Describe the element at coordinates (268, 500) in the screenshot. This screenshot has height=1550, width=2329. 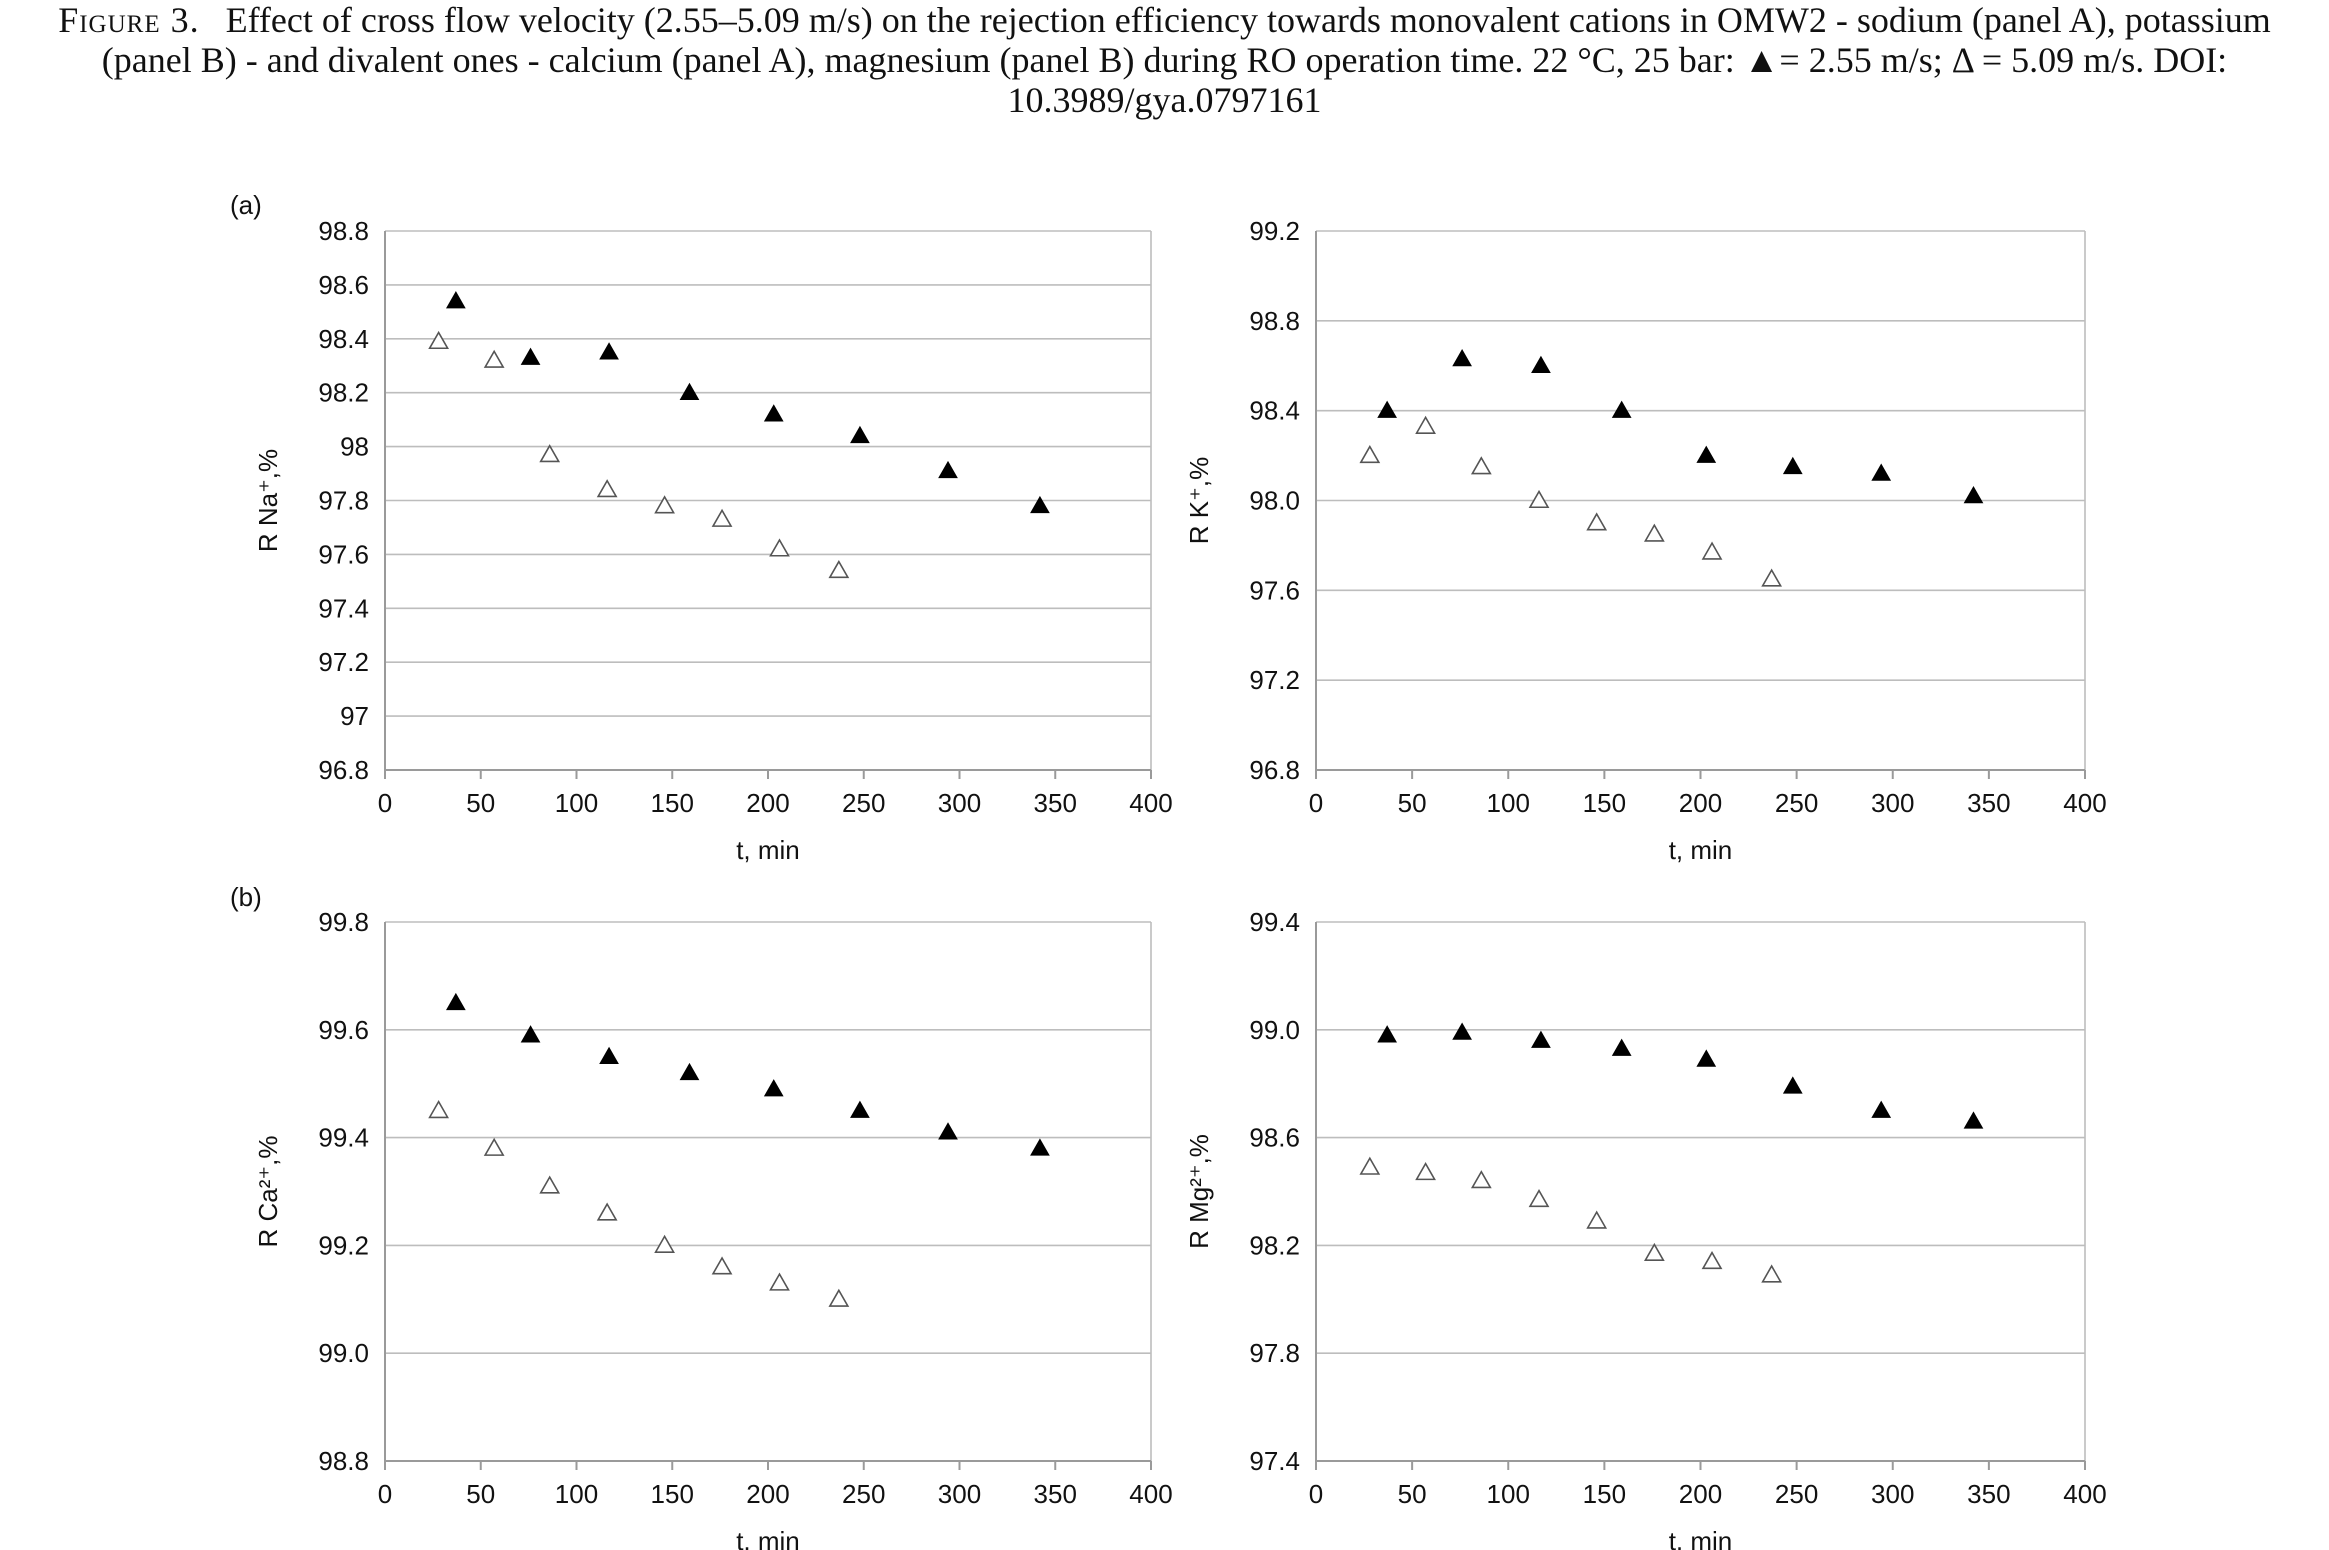
I see `y-axis-title: R Na⁺,%` at that location.